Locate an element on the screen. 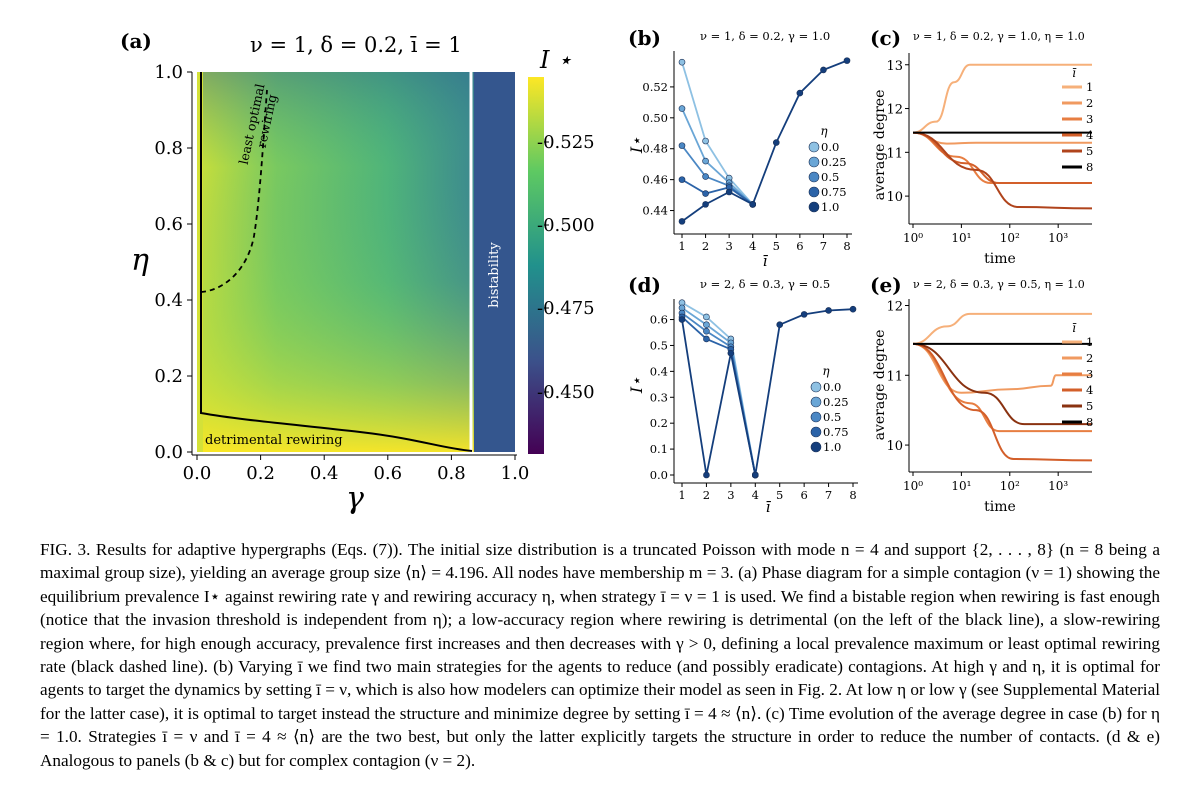 This screenshot has width=1200, height=811. panel-a-ylabel: η is located at coordinates (140, 260).